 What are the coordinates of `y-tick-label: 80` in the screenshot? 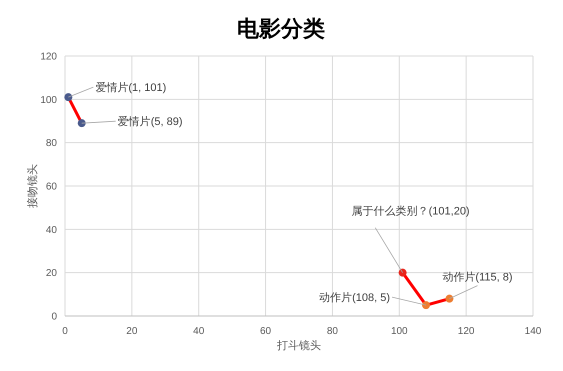 It's located at (52, 144).